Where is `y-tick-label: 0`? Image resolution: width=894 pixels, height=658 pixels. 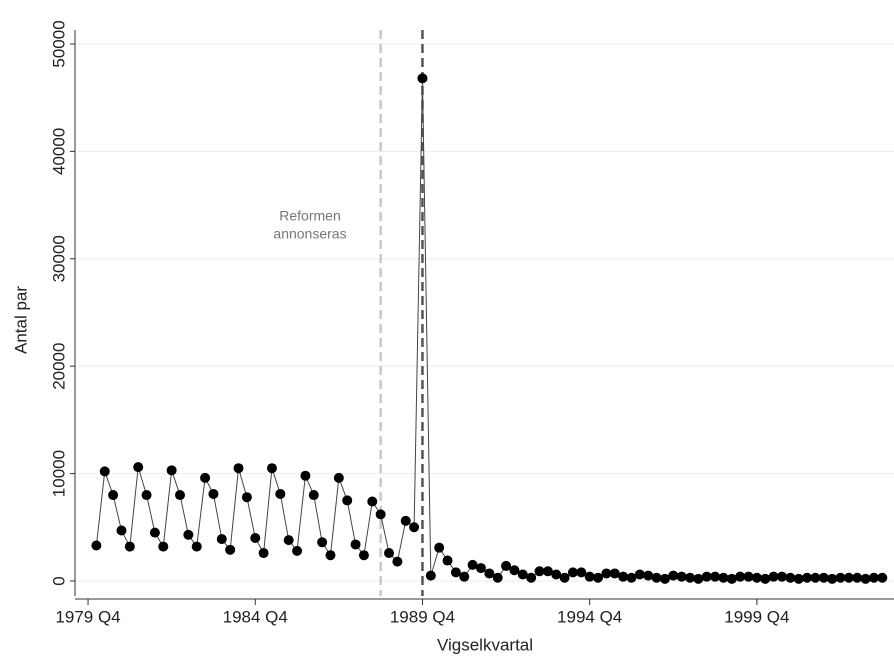 y-tick-label: 0 is located at coordinates (58, 580).